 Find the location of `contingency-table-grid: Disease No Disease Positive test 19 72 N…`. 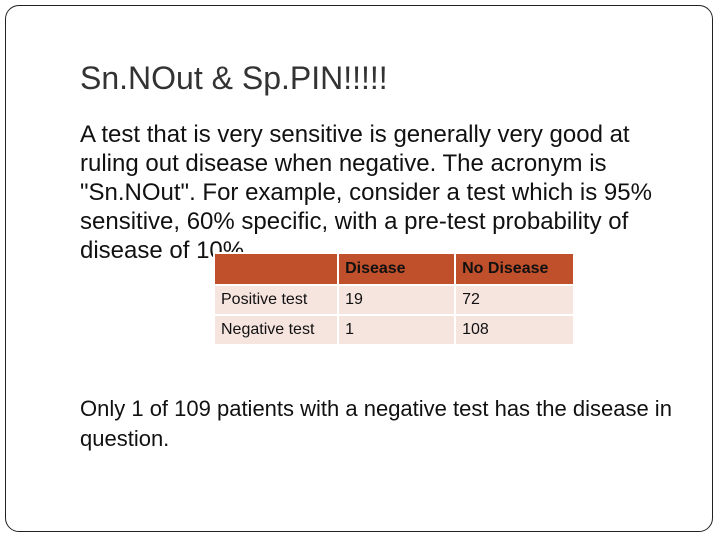

contingency-table-grid: Disease No Disease Positive test 19 72 N… is located at coordinates (393, 299).